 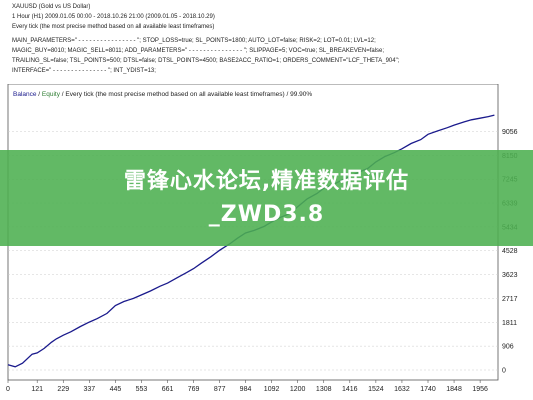 I want to click on x-tick-label: 877, so click(x=220, y=389).